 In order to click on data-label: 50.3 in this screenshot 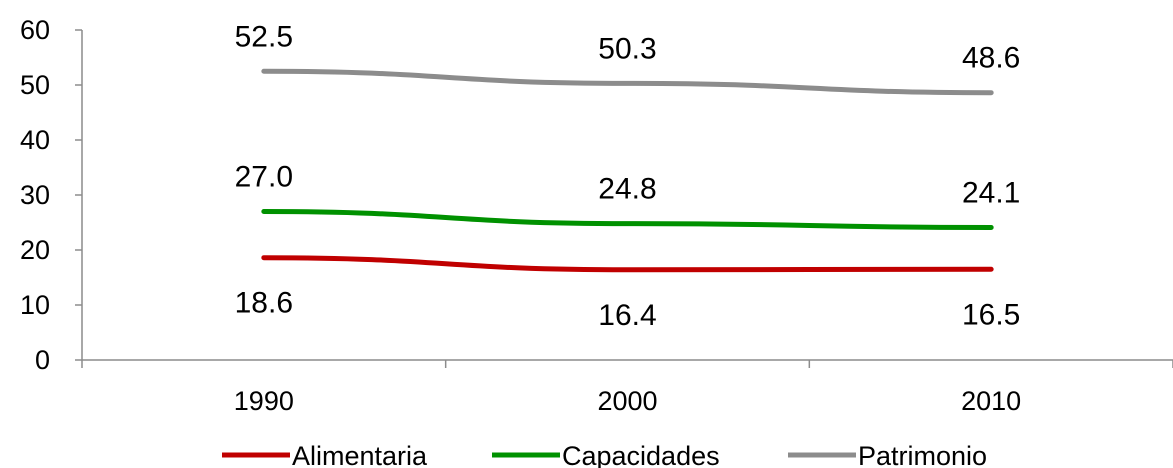, I will do `click(627, 48)`.